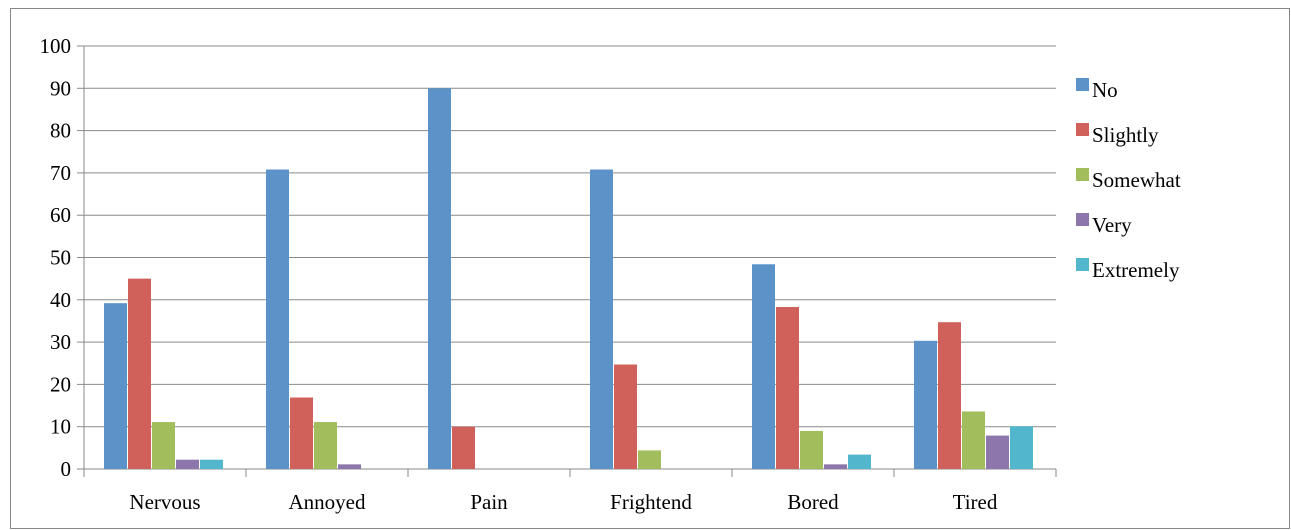 The image size is (1291, 530). What do you see at coordinates (60, 384) in the screenshot?
I see `y-tick-label: 20` at bounding box center [60, 384].